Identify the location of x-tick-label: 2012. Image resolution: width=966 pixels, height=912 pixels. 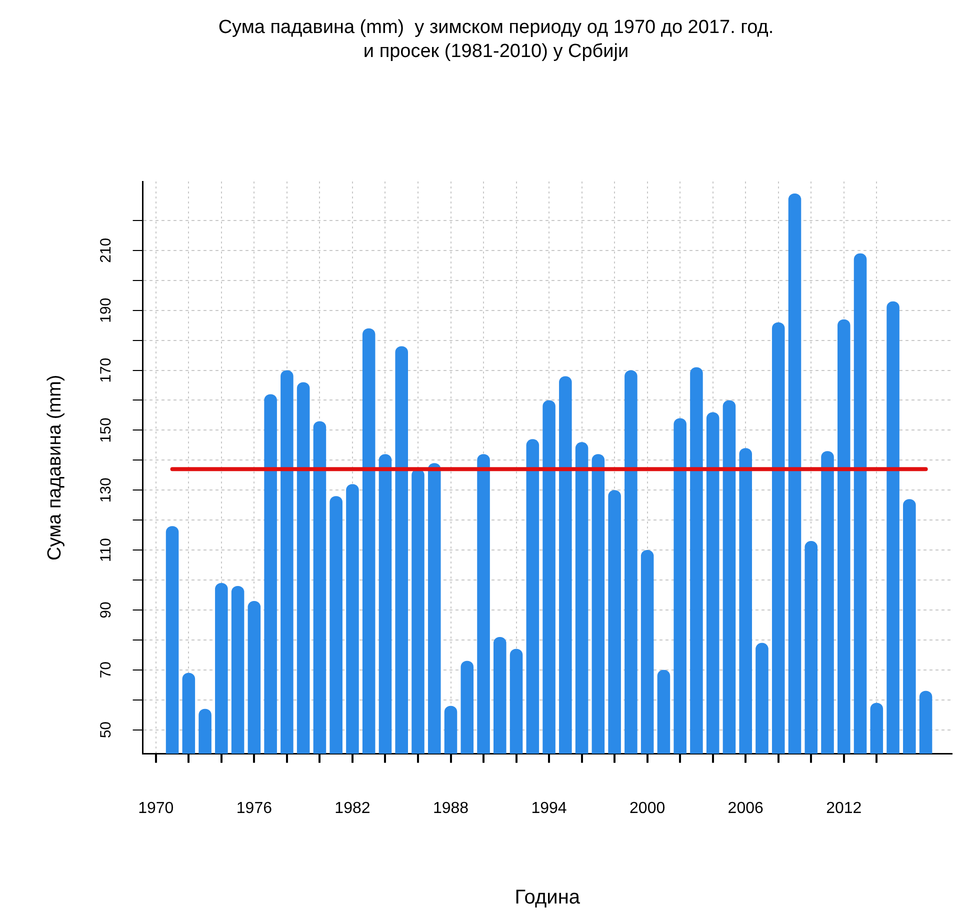
(844, 808).